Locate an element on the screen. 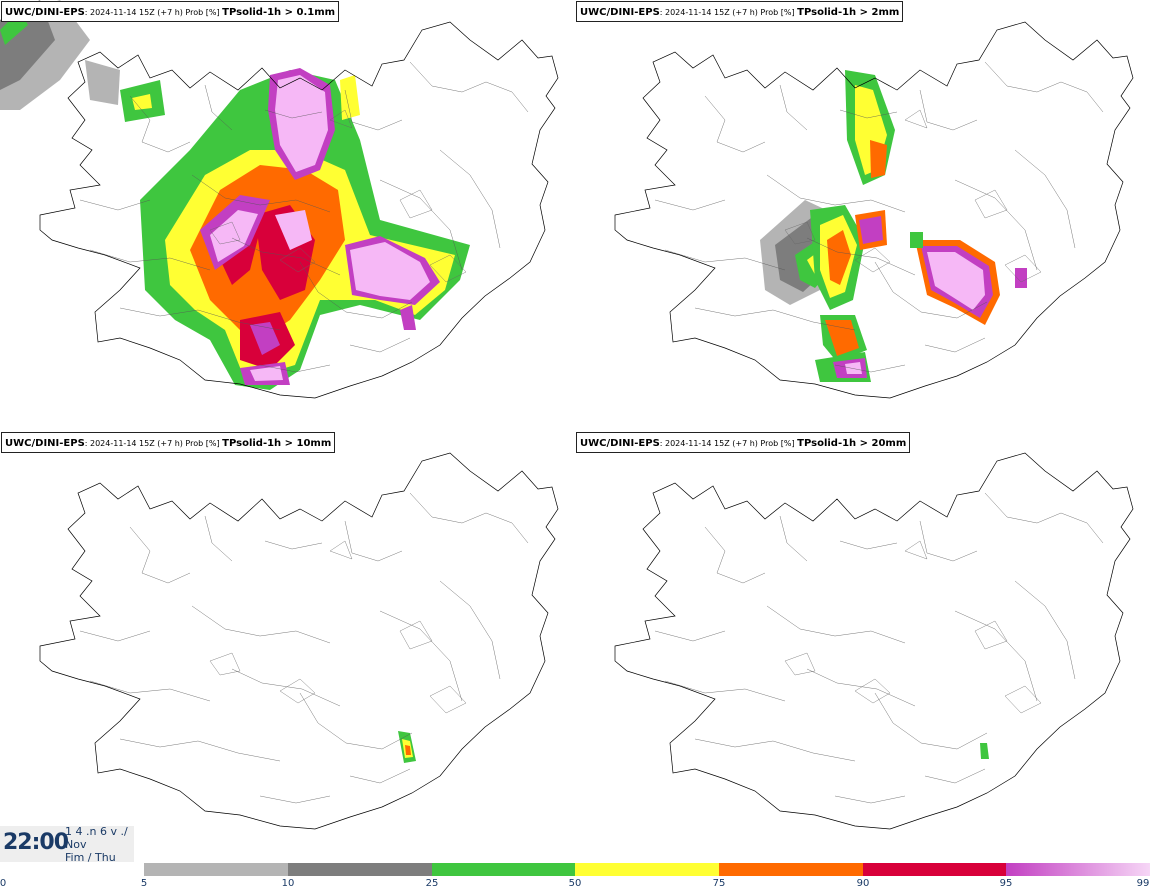 The image size is (1150, 891). legend-tick-90: 90 is located at coordinates (863, 883).